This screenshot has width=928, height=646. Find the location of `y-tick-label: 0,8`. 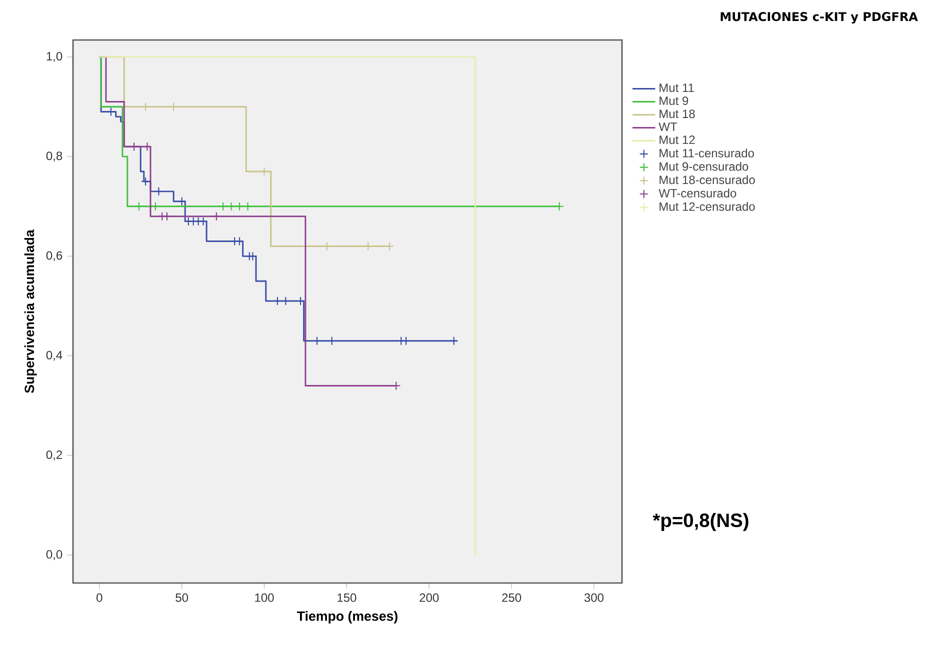

y-tick-label: 0,8 is located at coordinates (54, 157).